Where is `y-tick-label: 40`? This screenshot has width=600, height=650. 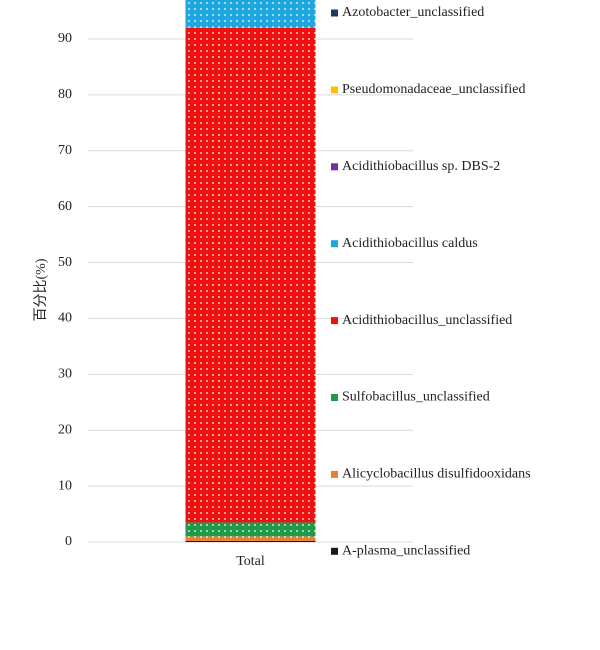 y-tick-label: 40 is located at coordinates (65, 318).